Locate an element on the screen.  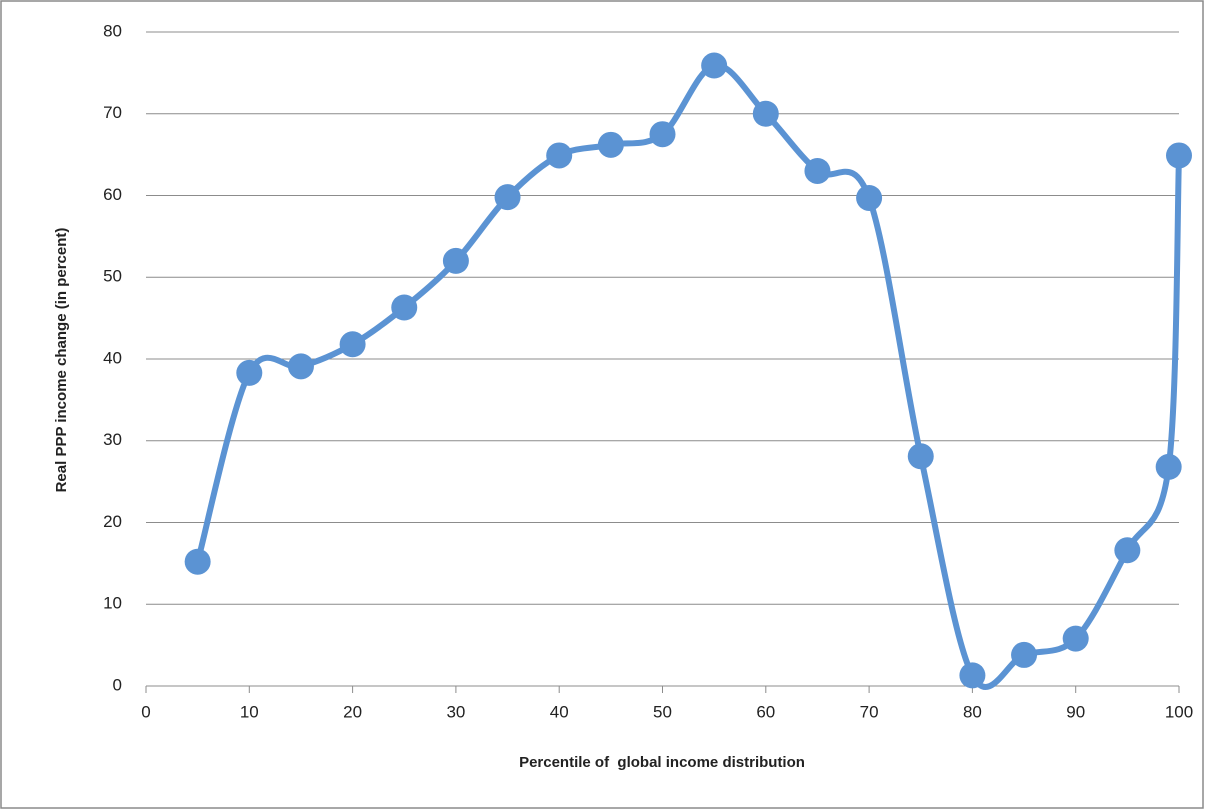
y-tick-label: 30 is located at coordinates (112, 439).